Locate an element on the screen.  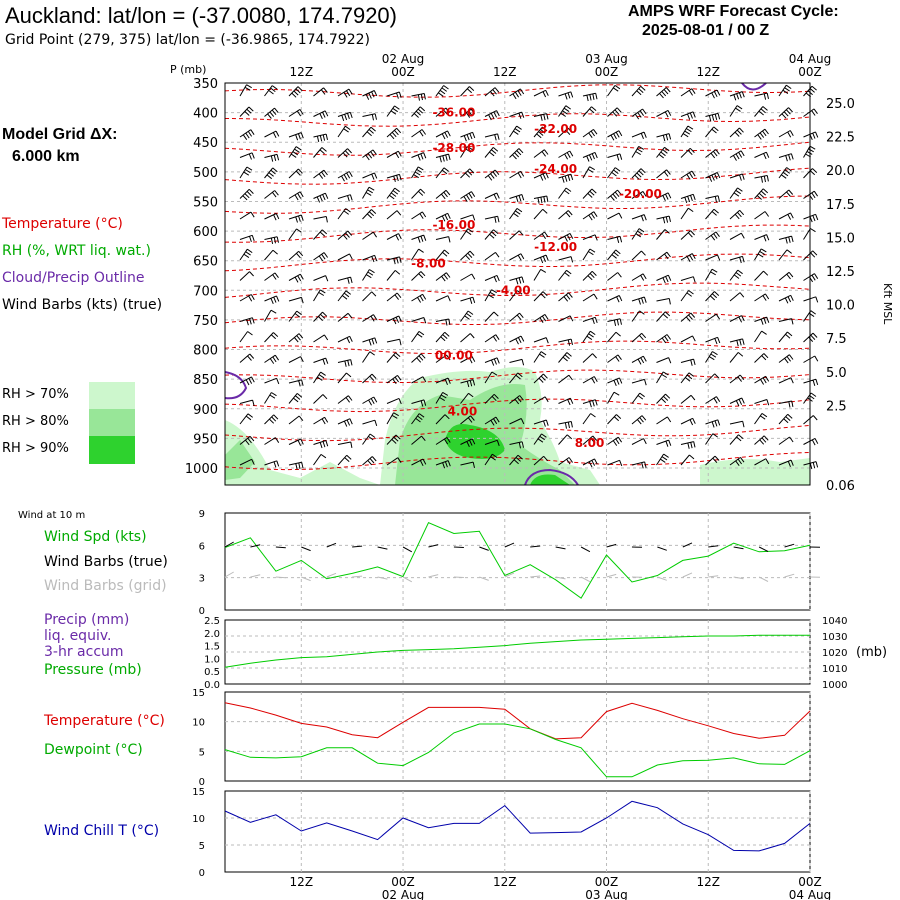
height-axis-title: Kft MSL is located at coordinates (887, 304).